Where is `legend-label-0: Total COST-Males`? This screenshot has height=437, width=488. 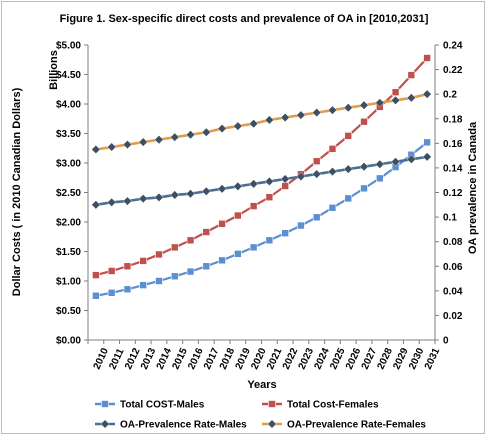 legend-label-0: Total COST-Males is located at coordinates (162, 405).